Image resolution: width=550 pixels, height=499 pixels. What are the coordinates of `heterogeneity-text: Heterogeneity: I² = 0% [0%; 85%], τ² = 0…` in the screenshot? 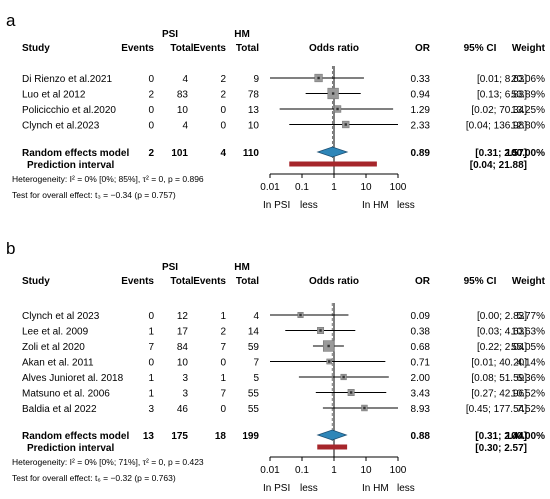 It's located at (108, 179).